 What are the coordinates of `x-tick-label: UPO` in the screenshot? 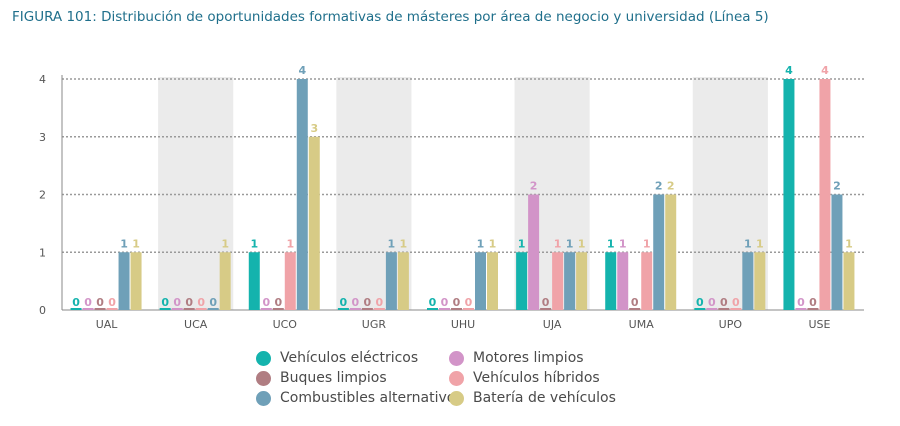 It's located at (731, 324).